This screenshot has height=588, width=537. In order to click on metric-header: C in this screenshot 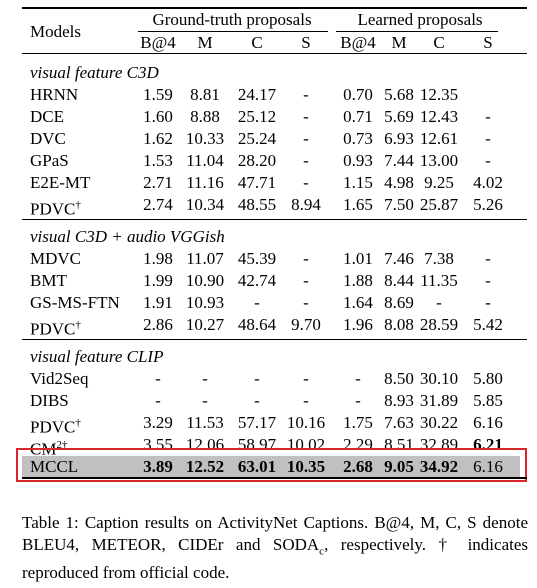, I will do `click(257, 42)`.